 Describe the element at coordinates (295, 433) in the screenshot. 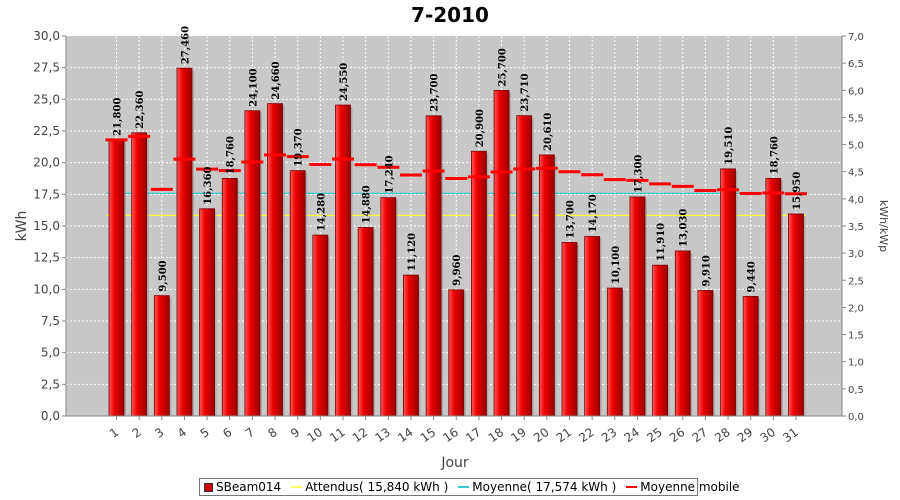

I see `x-tick-label: 9` at that location.